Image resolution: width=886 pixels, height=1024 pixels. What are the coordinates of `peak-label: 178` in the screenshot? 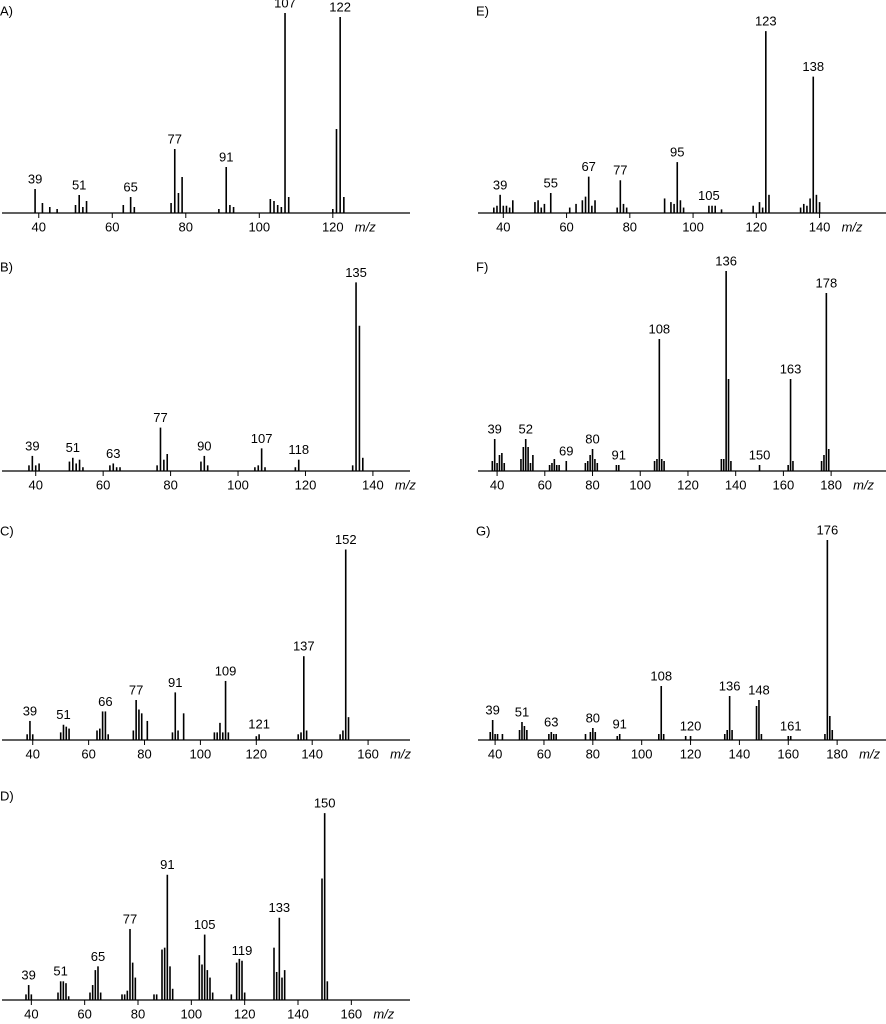 It's located at (826, 282).